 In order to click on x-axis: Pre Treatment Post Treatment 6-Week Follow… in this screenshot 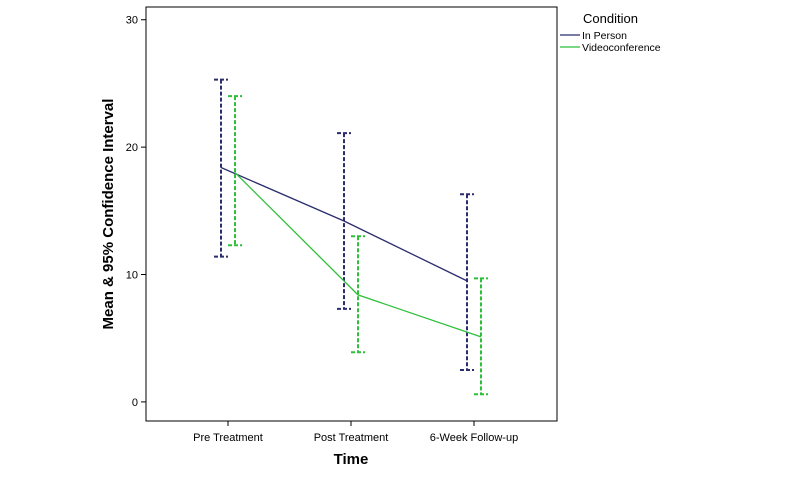, I will do `click(355, 432)`.